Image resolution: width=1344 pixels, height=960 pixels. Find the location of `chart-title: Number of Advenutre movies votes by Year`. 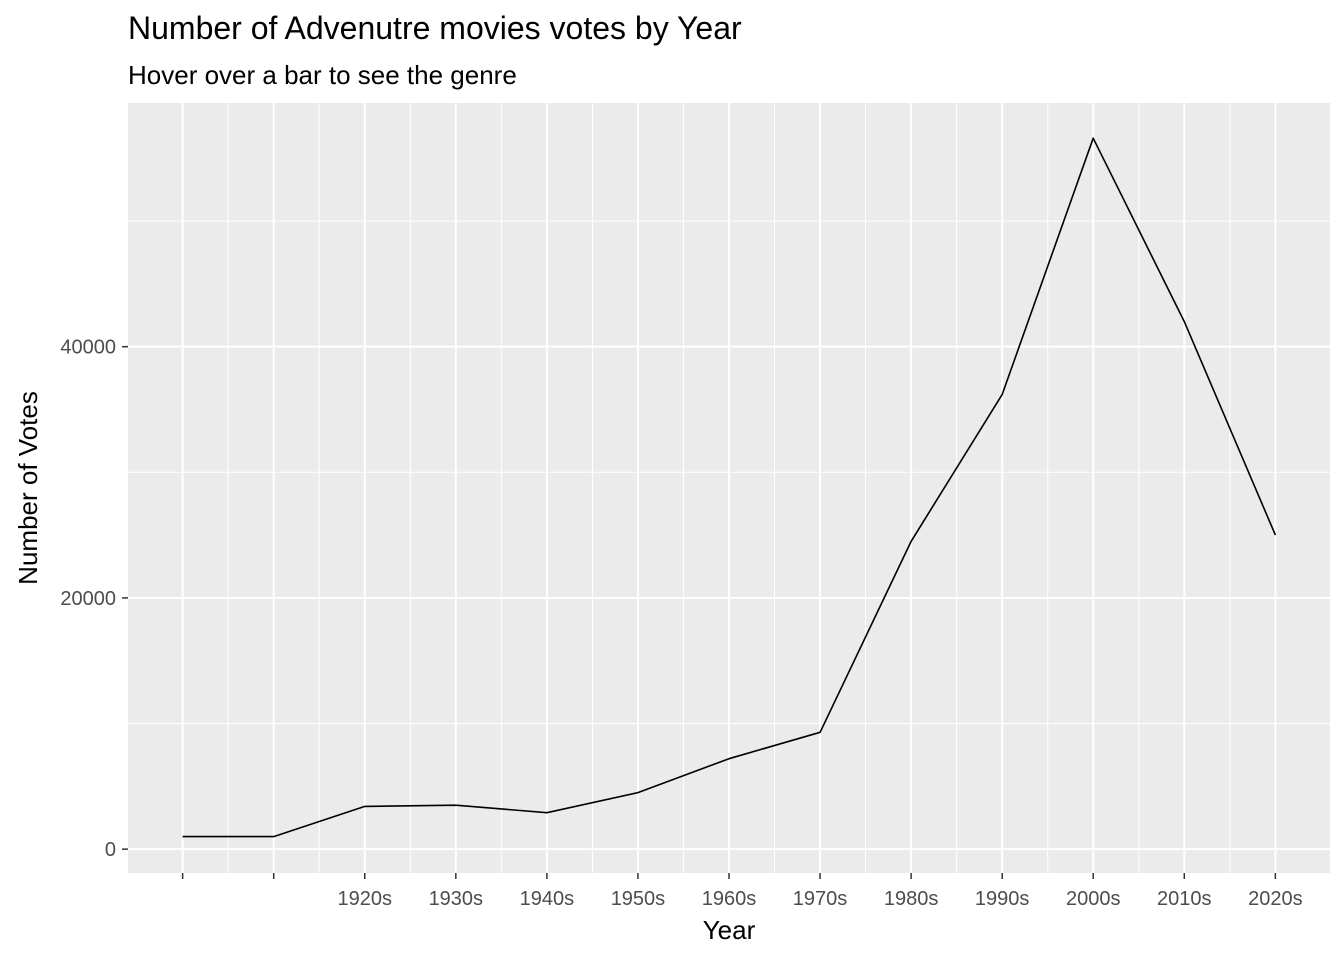

chart-title: Number of Advenutre movies votes by Year is located at coordinates (435, 28).